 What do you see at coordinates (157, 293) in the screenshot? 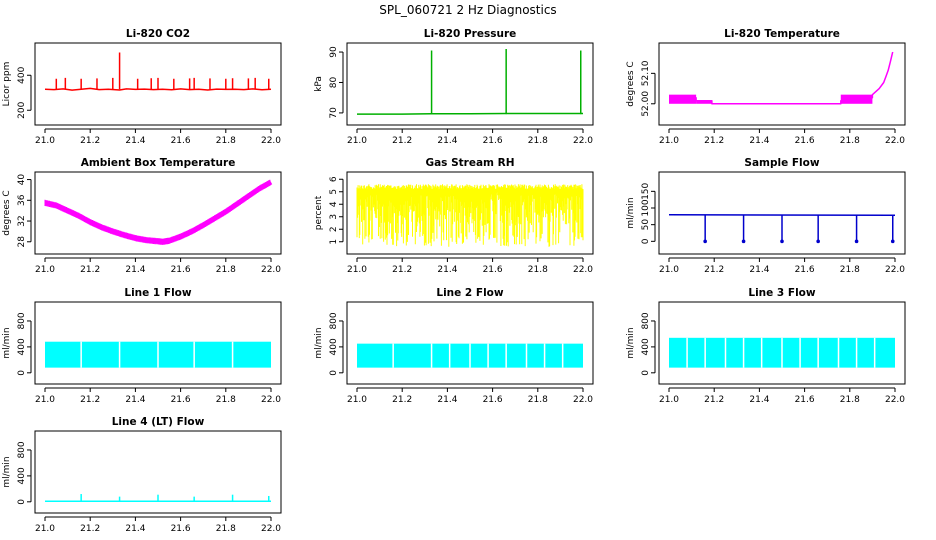
I see `panel-title: Line 1 Flow` at bounding box center [157, 293].